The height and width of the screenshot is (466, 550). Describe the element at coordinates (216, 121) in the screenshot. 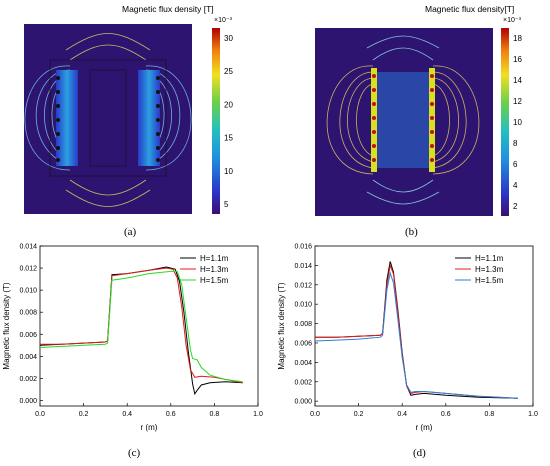

I see `colorbar-a` at that location.